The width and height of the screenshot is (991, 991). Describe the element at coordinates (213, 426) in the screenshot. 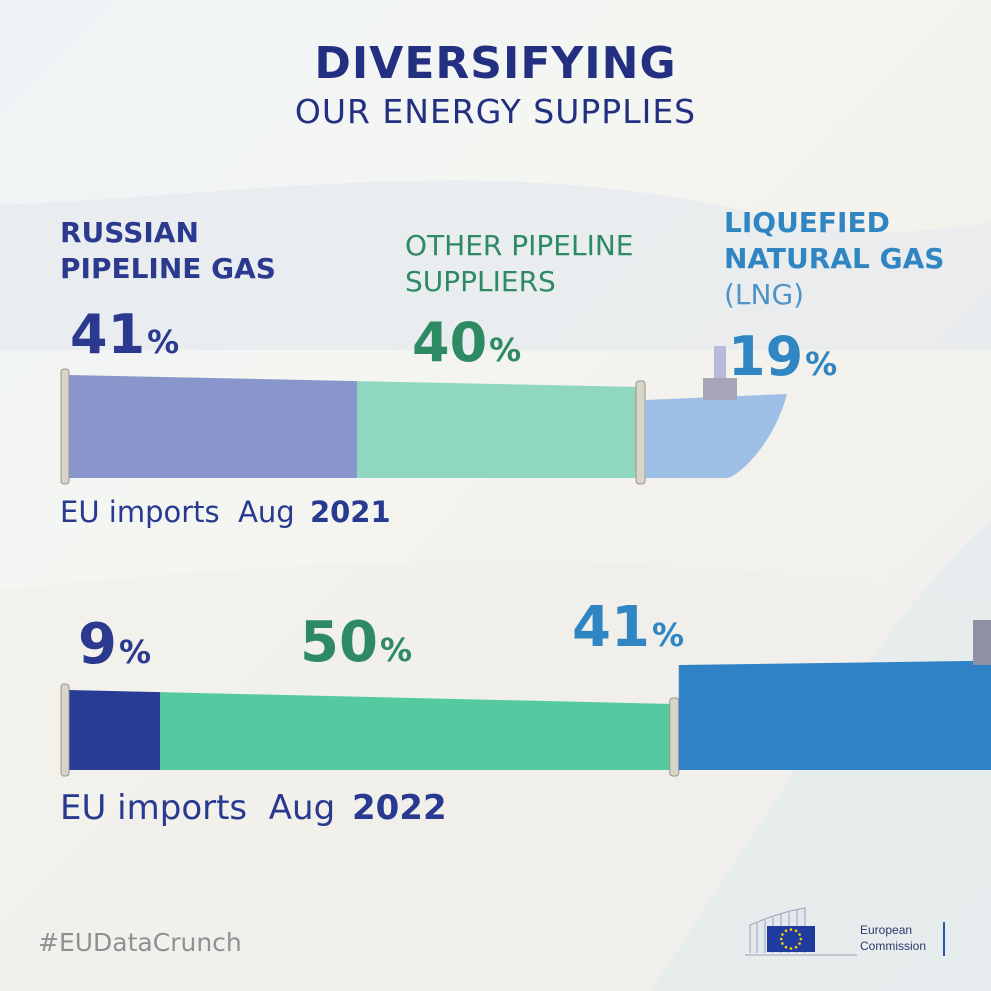

I see `bar-russian-2021` at that location.